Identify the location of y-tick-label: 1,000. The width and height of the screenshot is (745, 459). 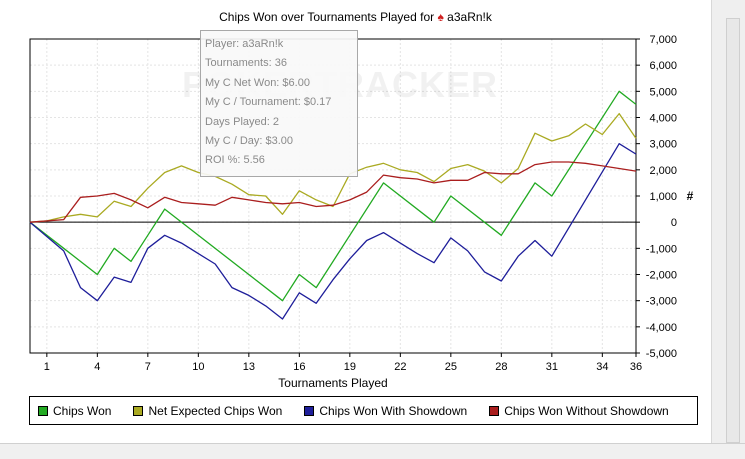
(663, 197).